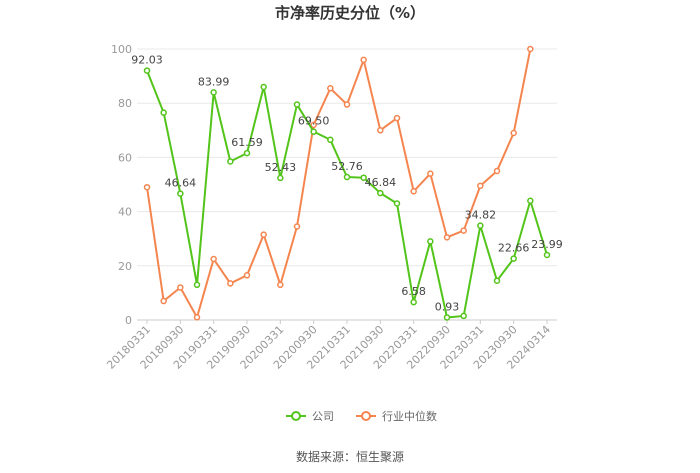 This screenshot has width=700, height=473. I want to click on data-label: 22.66, so click(514, 248).